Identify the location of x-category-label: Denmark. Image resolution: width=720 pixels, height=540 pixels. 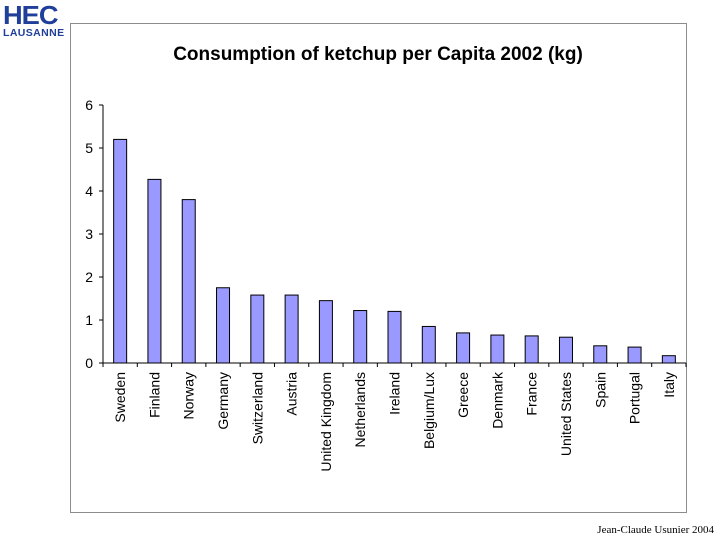
(497, 400).